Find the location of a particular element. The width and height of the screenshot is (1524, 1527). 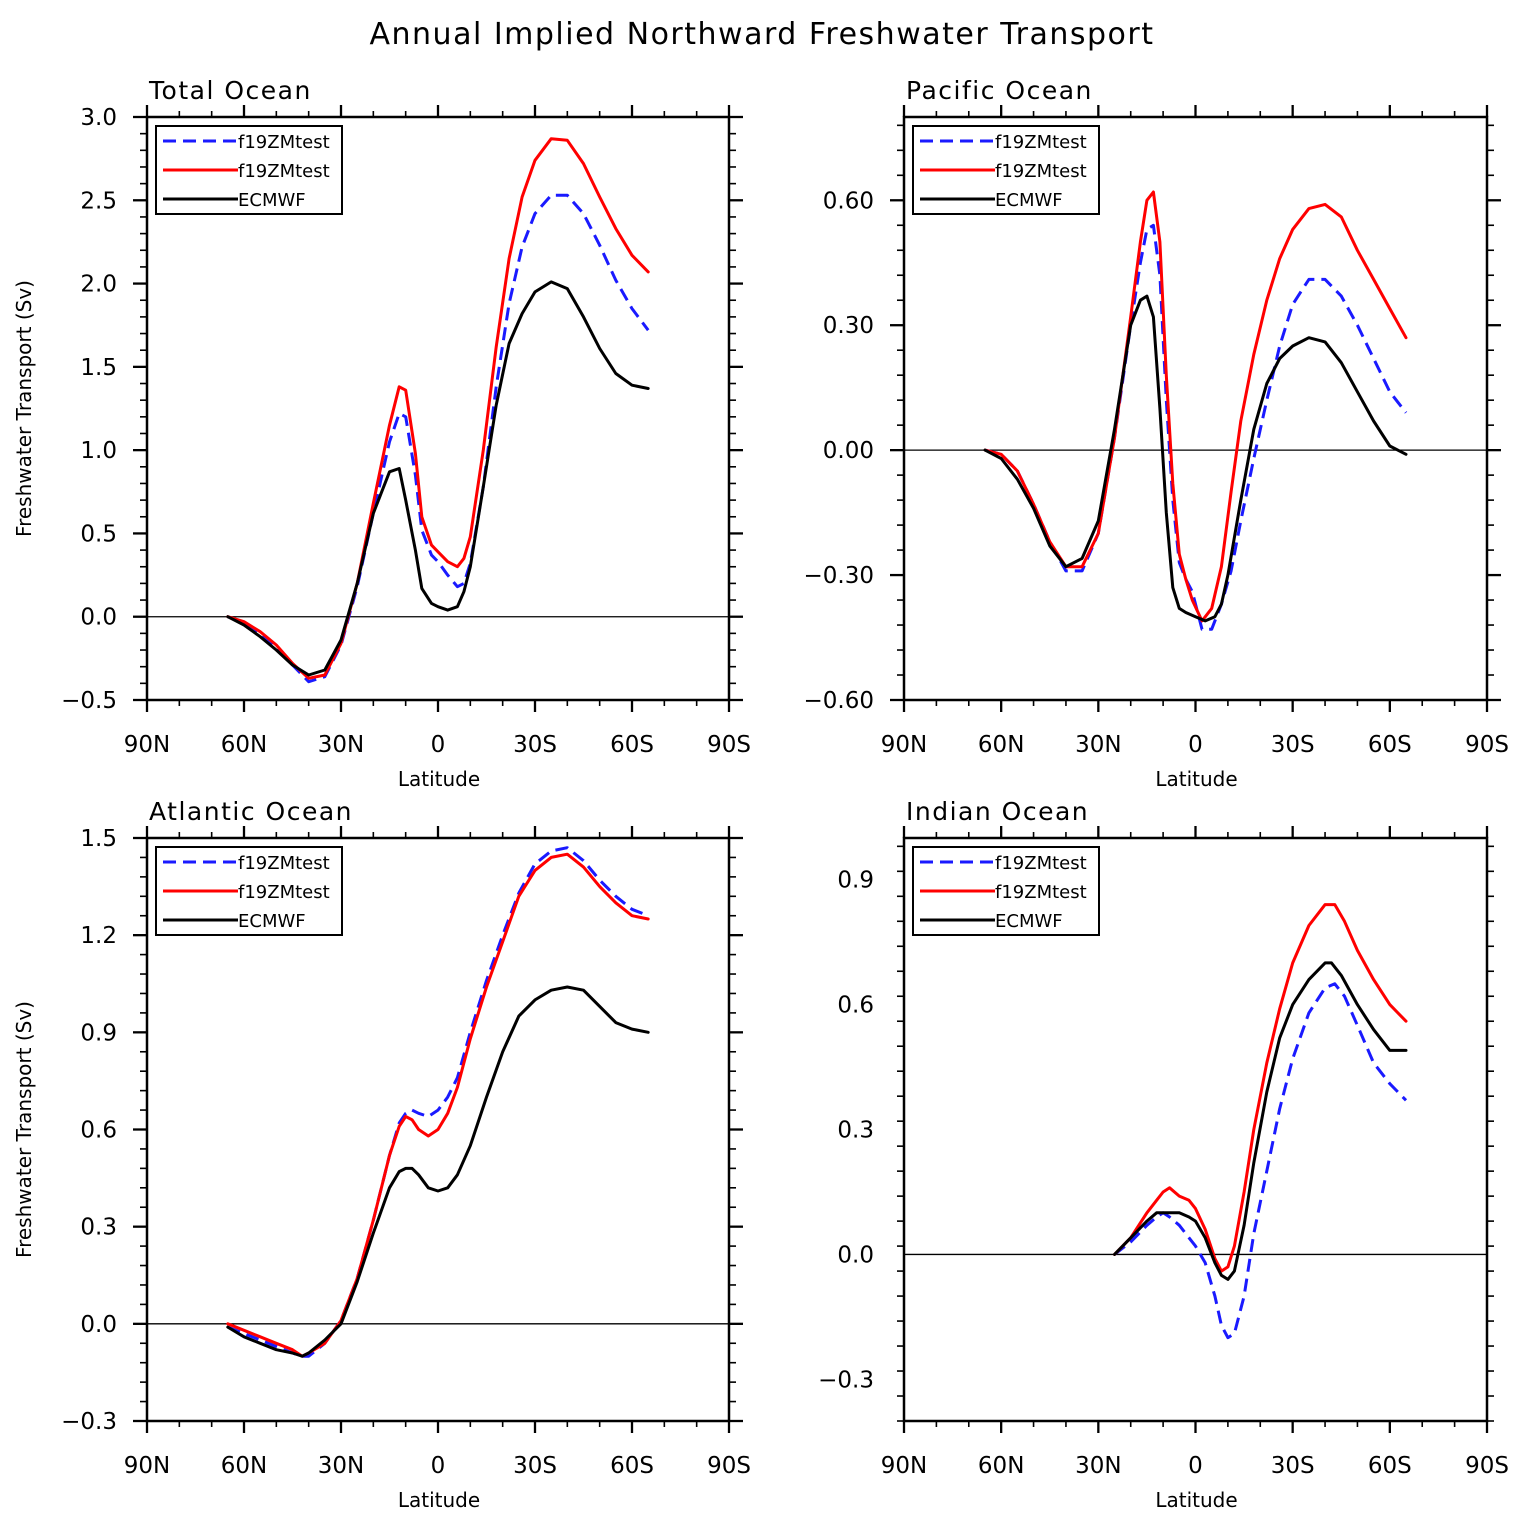

atlantic-ocean-xtick-label: 30N is located at coordinates (341, 1466).